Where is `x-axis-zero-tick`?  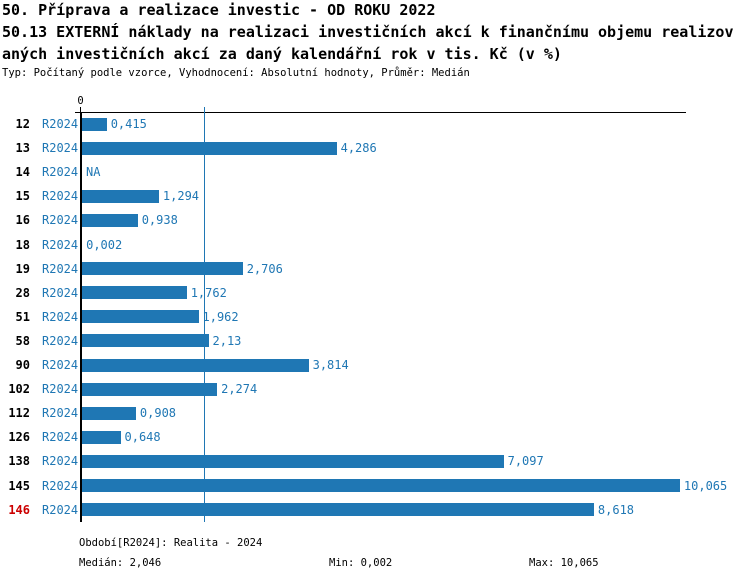
x-axis-zero-tick is located at coordinates (80, 109).